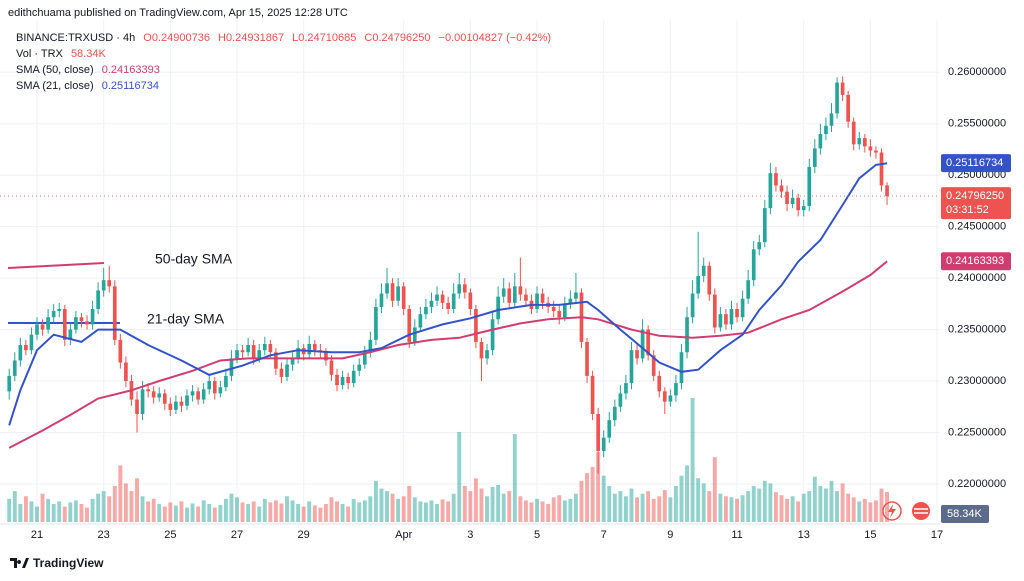 This screenshot has width=1024, height=581. Describe the element at coordinates (194, 259) in the screenshot. I see `sma50-annotation: 50-day SMA` at that location.